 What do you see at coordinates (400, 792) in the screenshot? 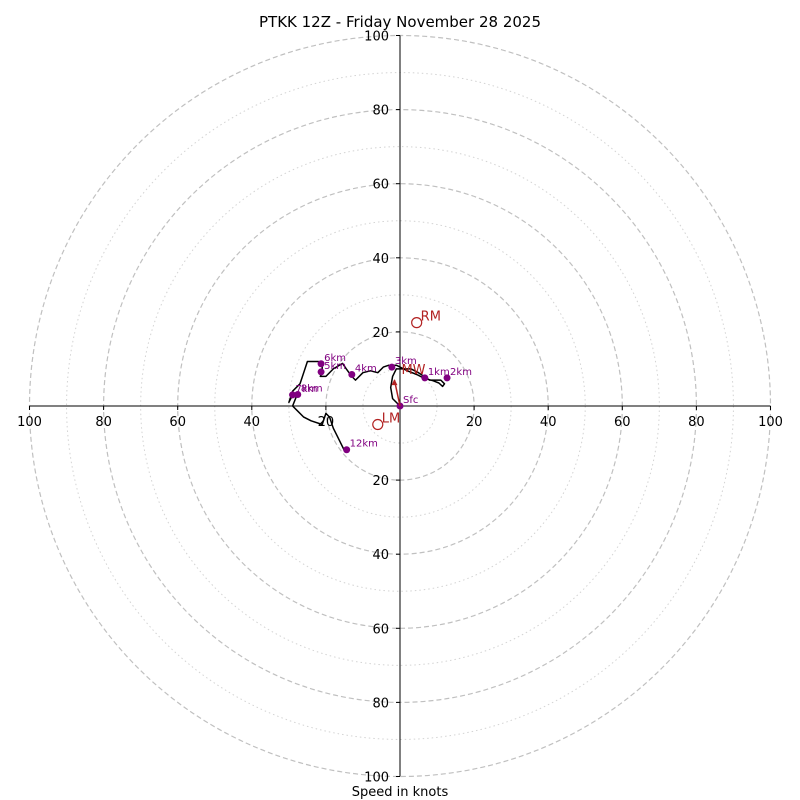
I see `x-axis-label: Speed in knots` at bounding box center [400, 792].